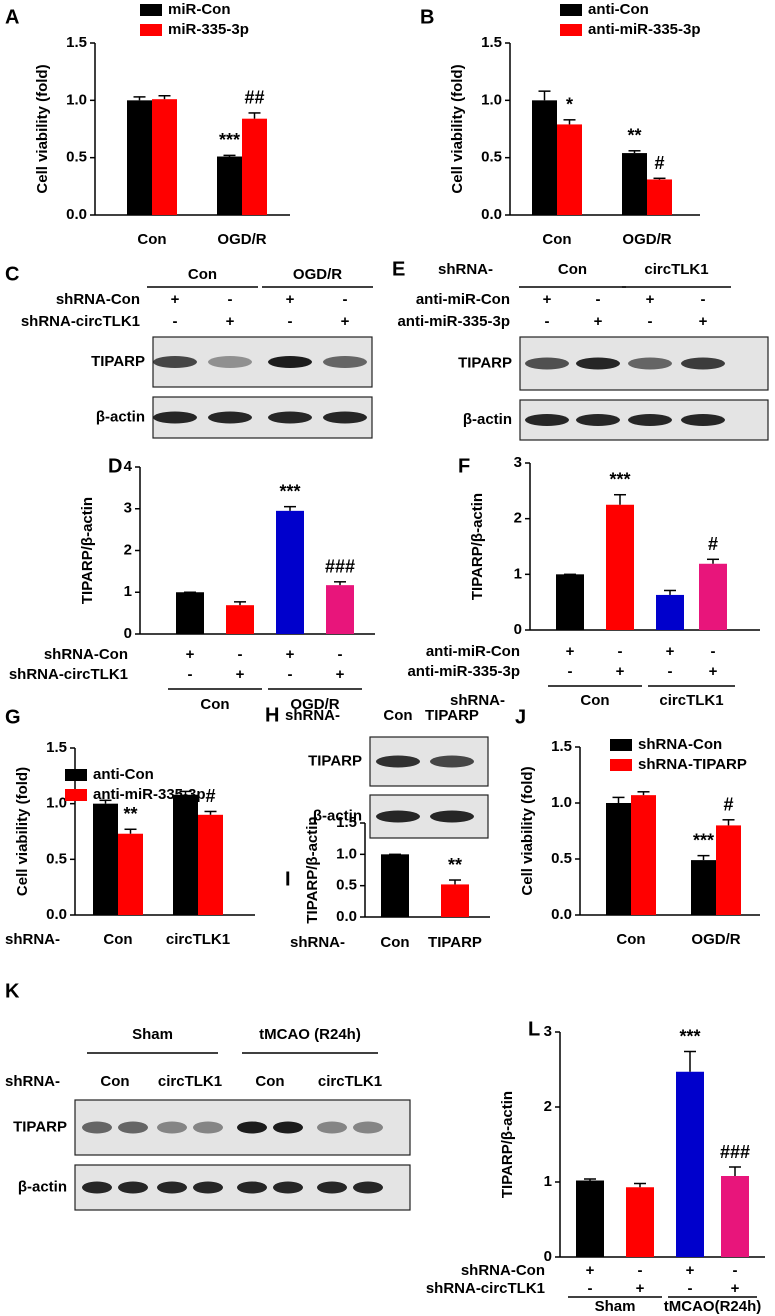 The height and width of the screenshot is (1316, 775). Describe the element at coordinates (572, 269) in the screenshot. I see `group-label: Con` at that location.